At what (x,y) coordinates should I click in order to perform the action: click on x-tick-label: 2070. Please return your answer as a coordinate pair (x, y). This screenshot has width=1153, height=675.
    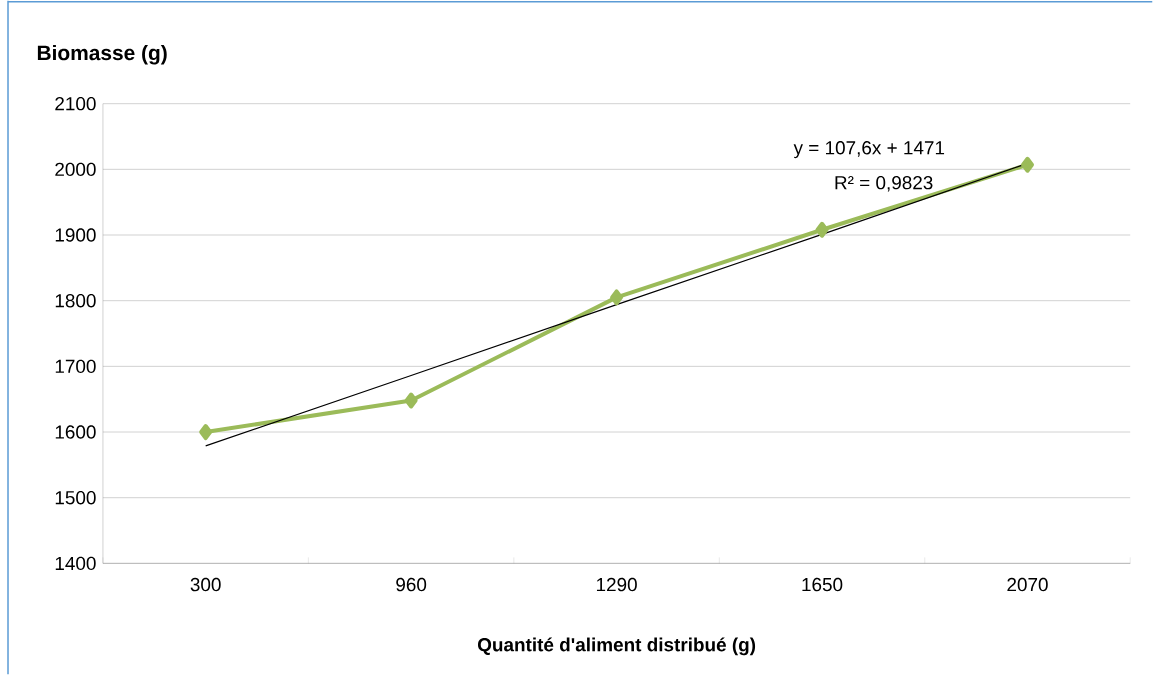
    Looking at the image, I should click on (1027, 584).